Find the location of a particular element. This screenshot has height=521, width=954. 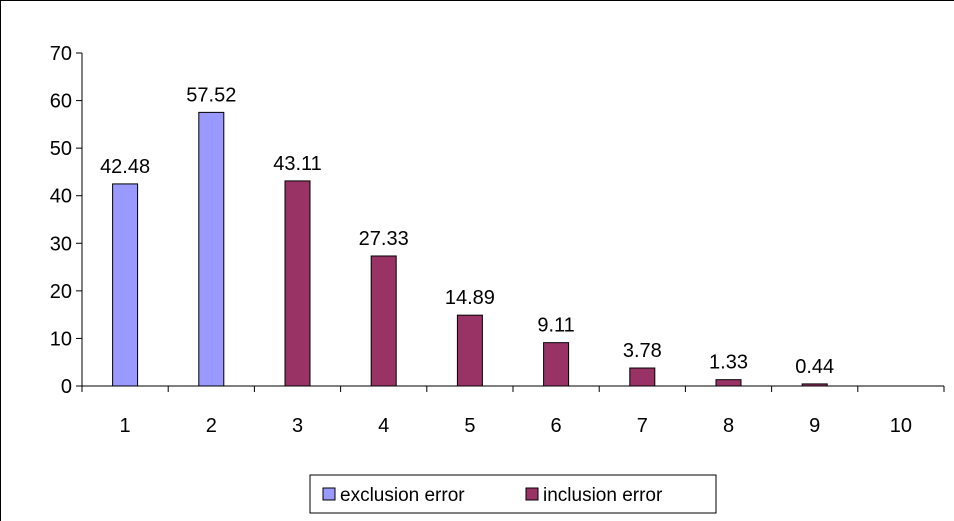

legend-swatch-exclusion-error is located at coordinates (329, 494).